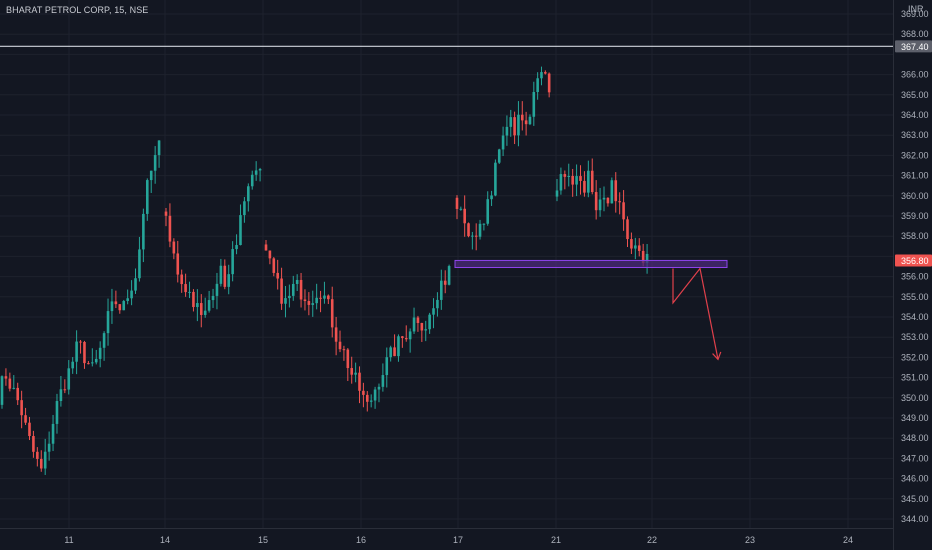 This screenshot has width=932, height=550. Describe the element at coordinates (915, 236) in the screenshot. I see `price-axis-label: 358.00` at that location.